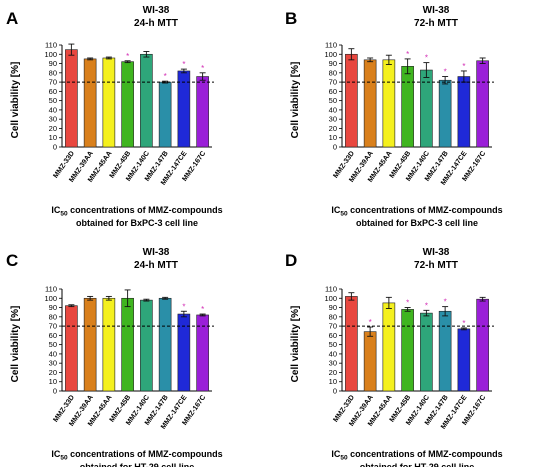 This screenshot has width=550, height=467. Describe the element at coordinates (291, 18) in the screenshot. I see `panel-letter: B` at that location.